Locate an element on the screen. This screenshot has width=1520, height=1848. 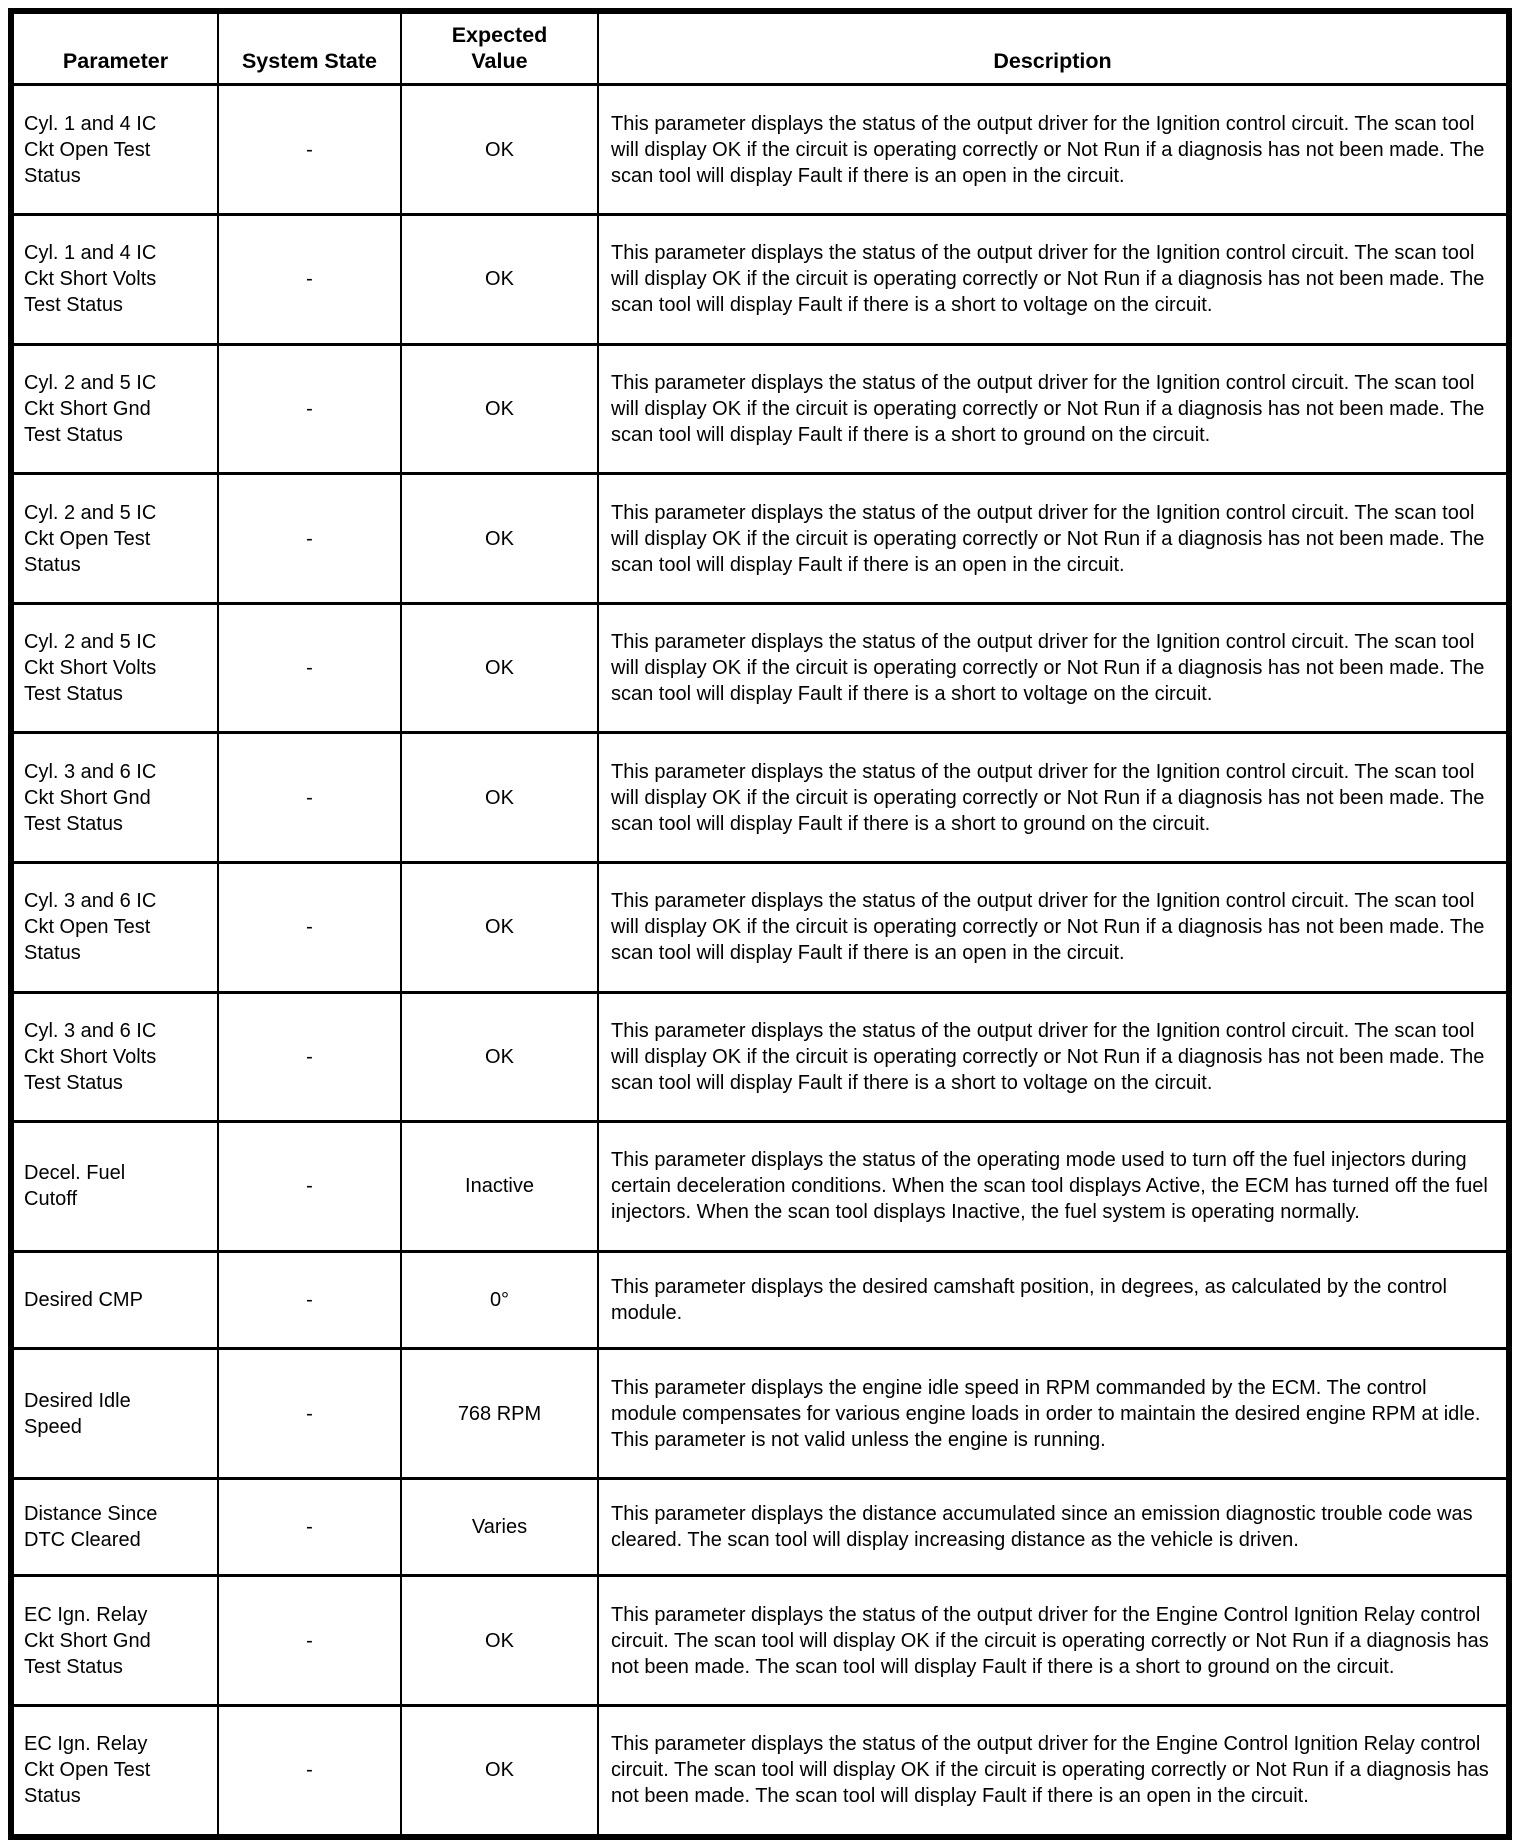
parameter-cell: Desired Idle Speed is located at coordinates (114, 1413).